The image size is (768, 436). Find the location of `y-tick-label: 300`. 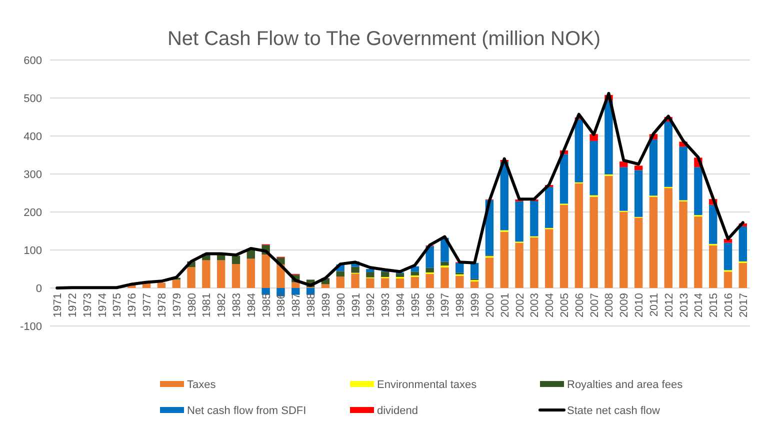

y-tick-label: 300 is located at coordinates (33, 175).